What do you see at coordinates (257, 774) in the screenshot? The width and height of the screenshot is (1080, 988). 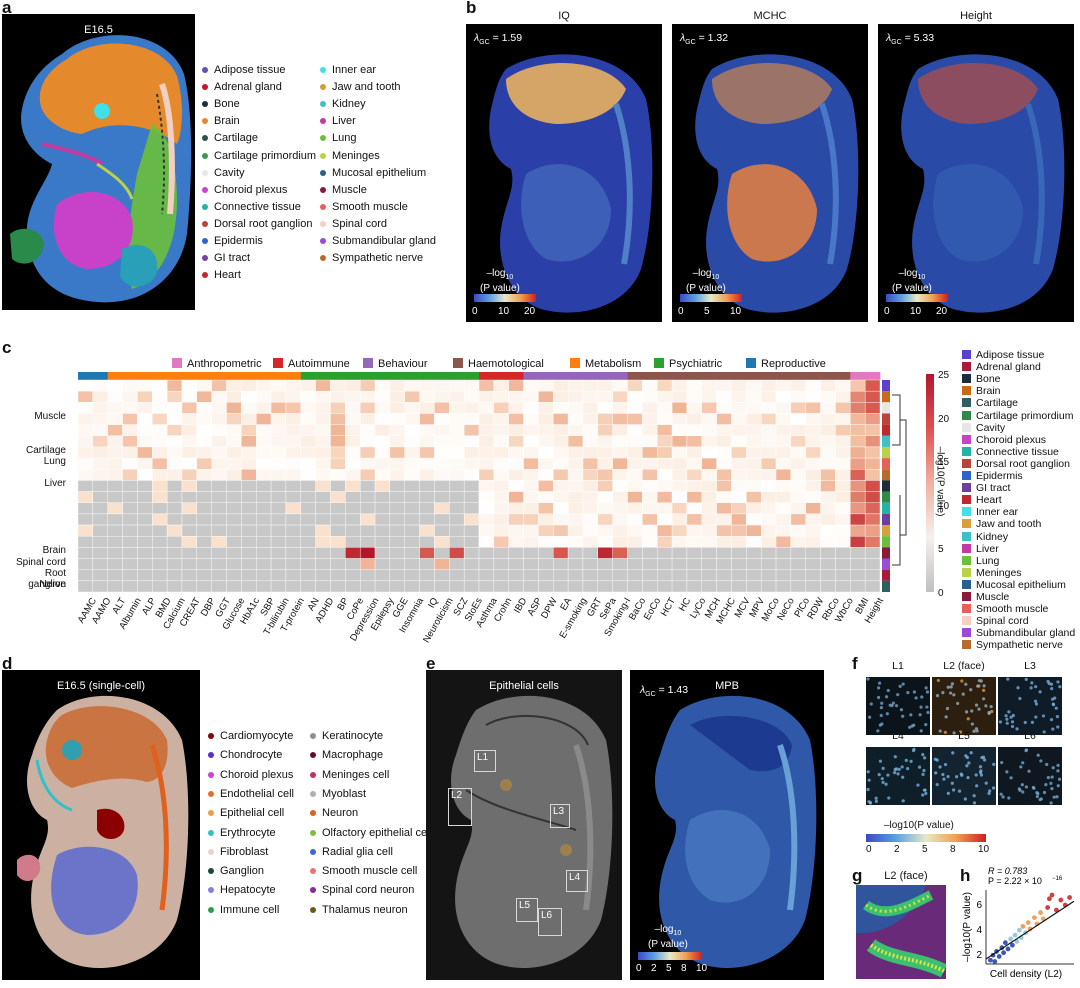 I see `legend-d-label: Choroid plexus` at bounding box center [257, 774].